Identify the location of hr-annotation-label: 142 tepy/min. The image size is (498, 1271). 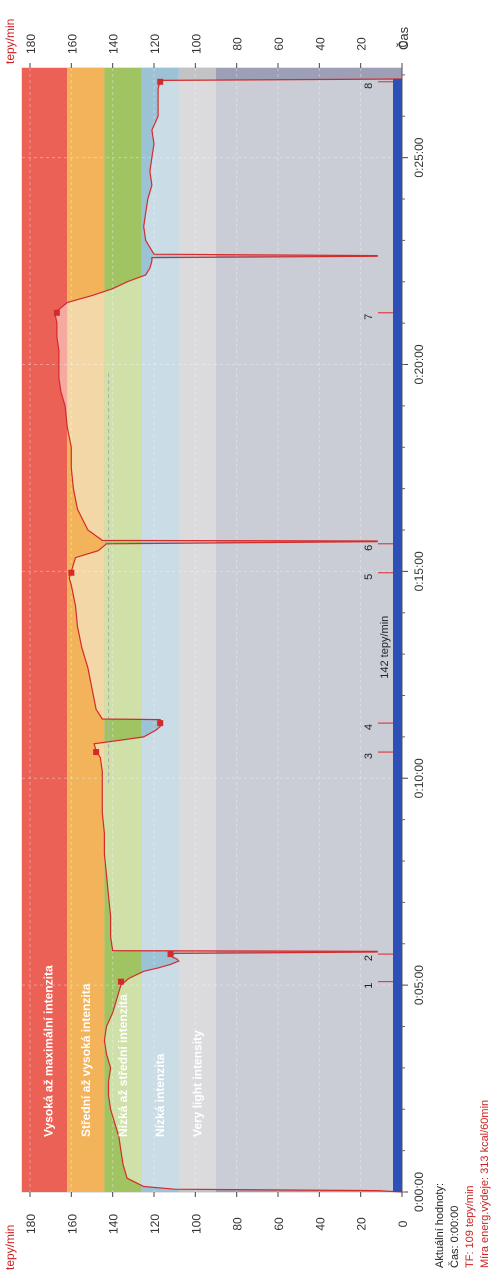
(385, 647).